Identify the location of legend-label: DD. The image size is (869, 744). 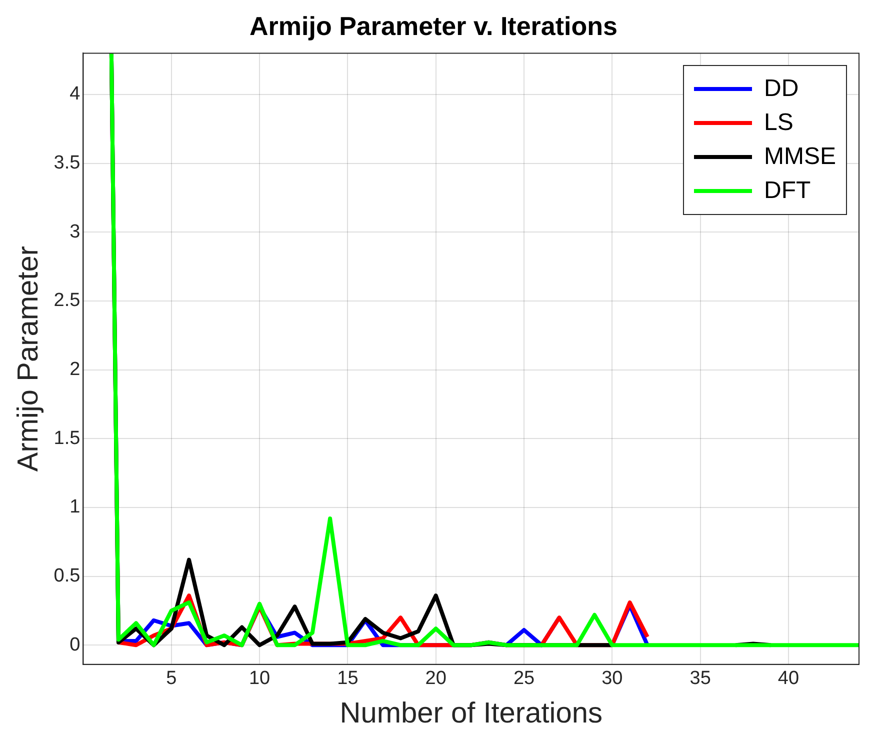
(781, 89).